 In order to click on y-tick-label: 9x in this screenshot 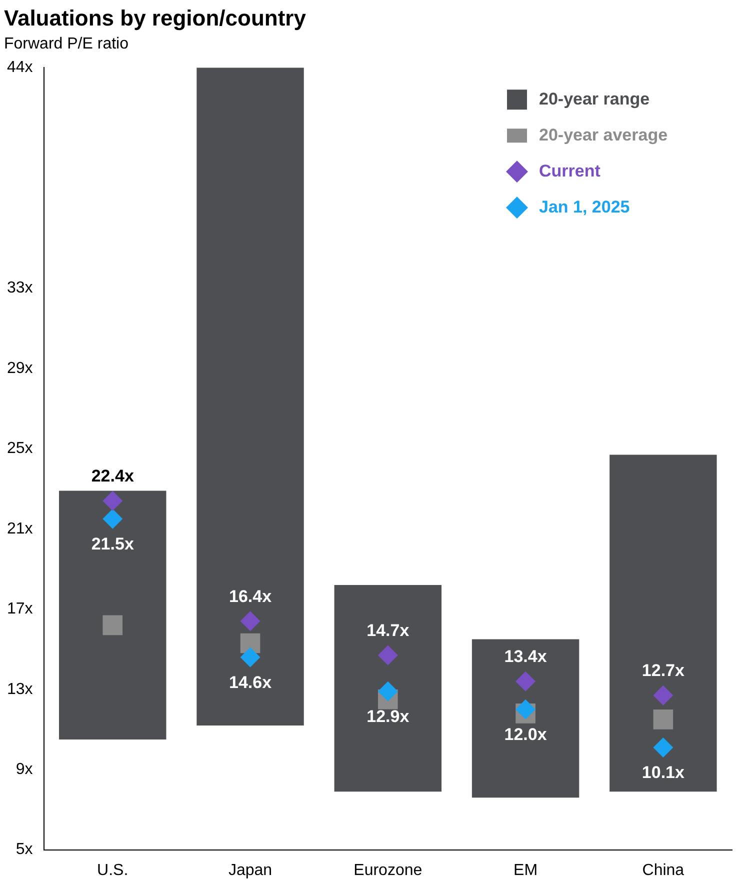, I will do `click(24, 769)`.